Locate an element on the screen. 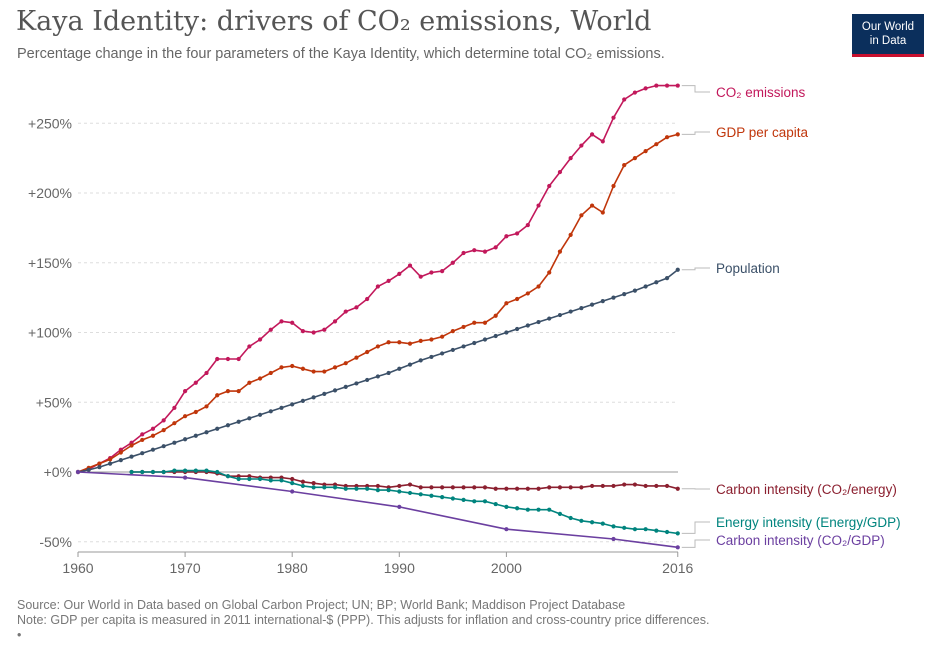 The height and width of the screenshot is (662, 936). gdp-per-capita-label: GDP per capita is located at coordinates (762, 132).